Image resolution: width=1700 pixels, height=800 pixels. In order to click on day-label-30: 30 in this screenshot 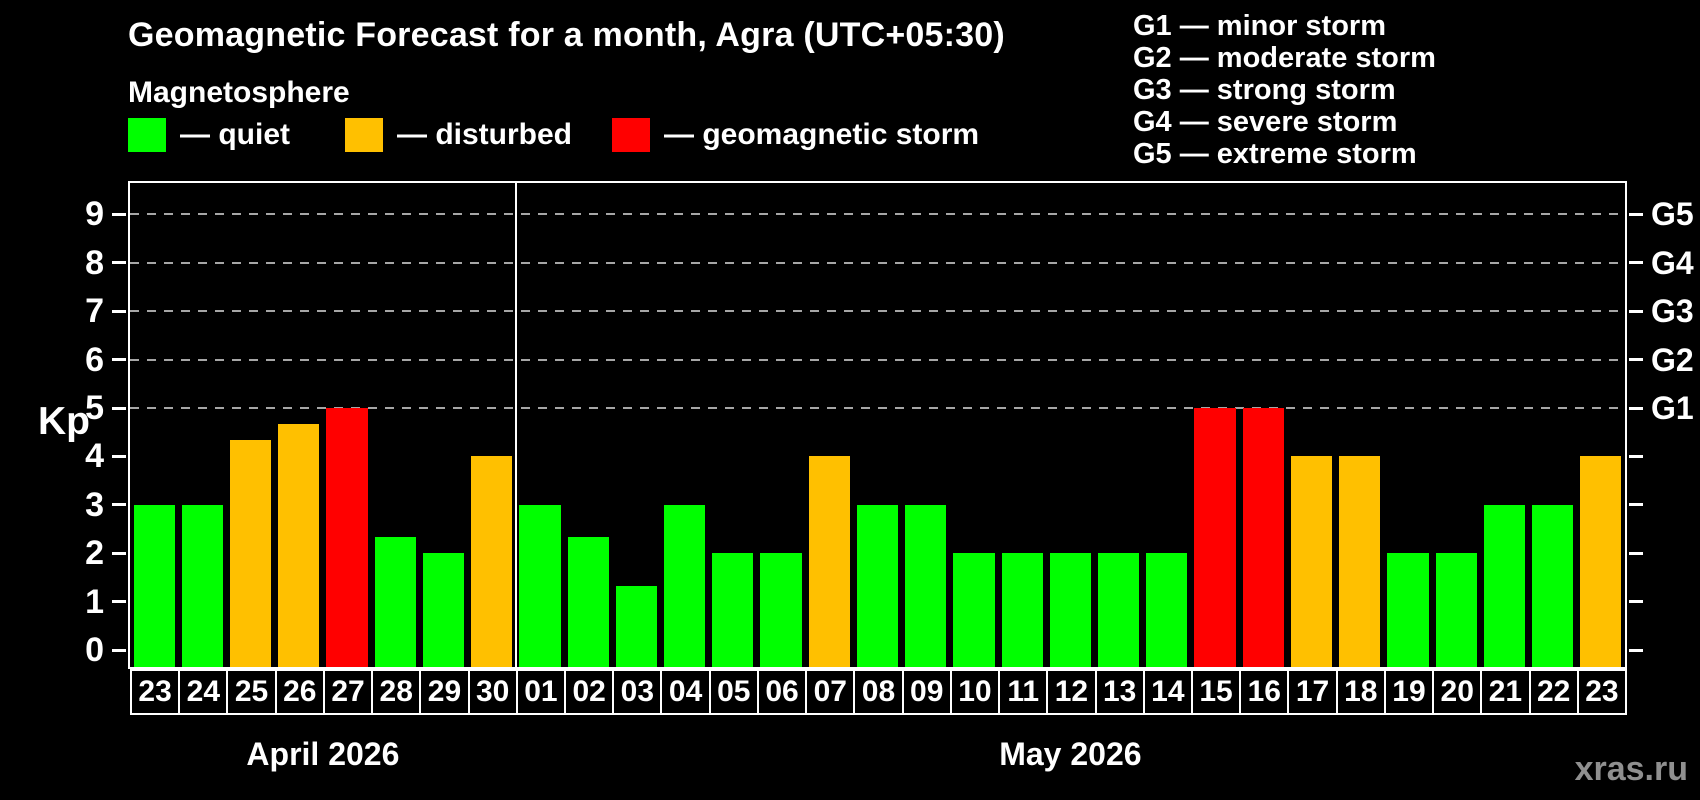, I will do `click(492, 692)`.